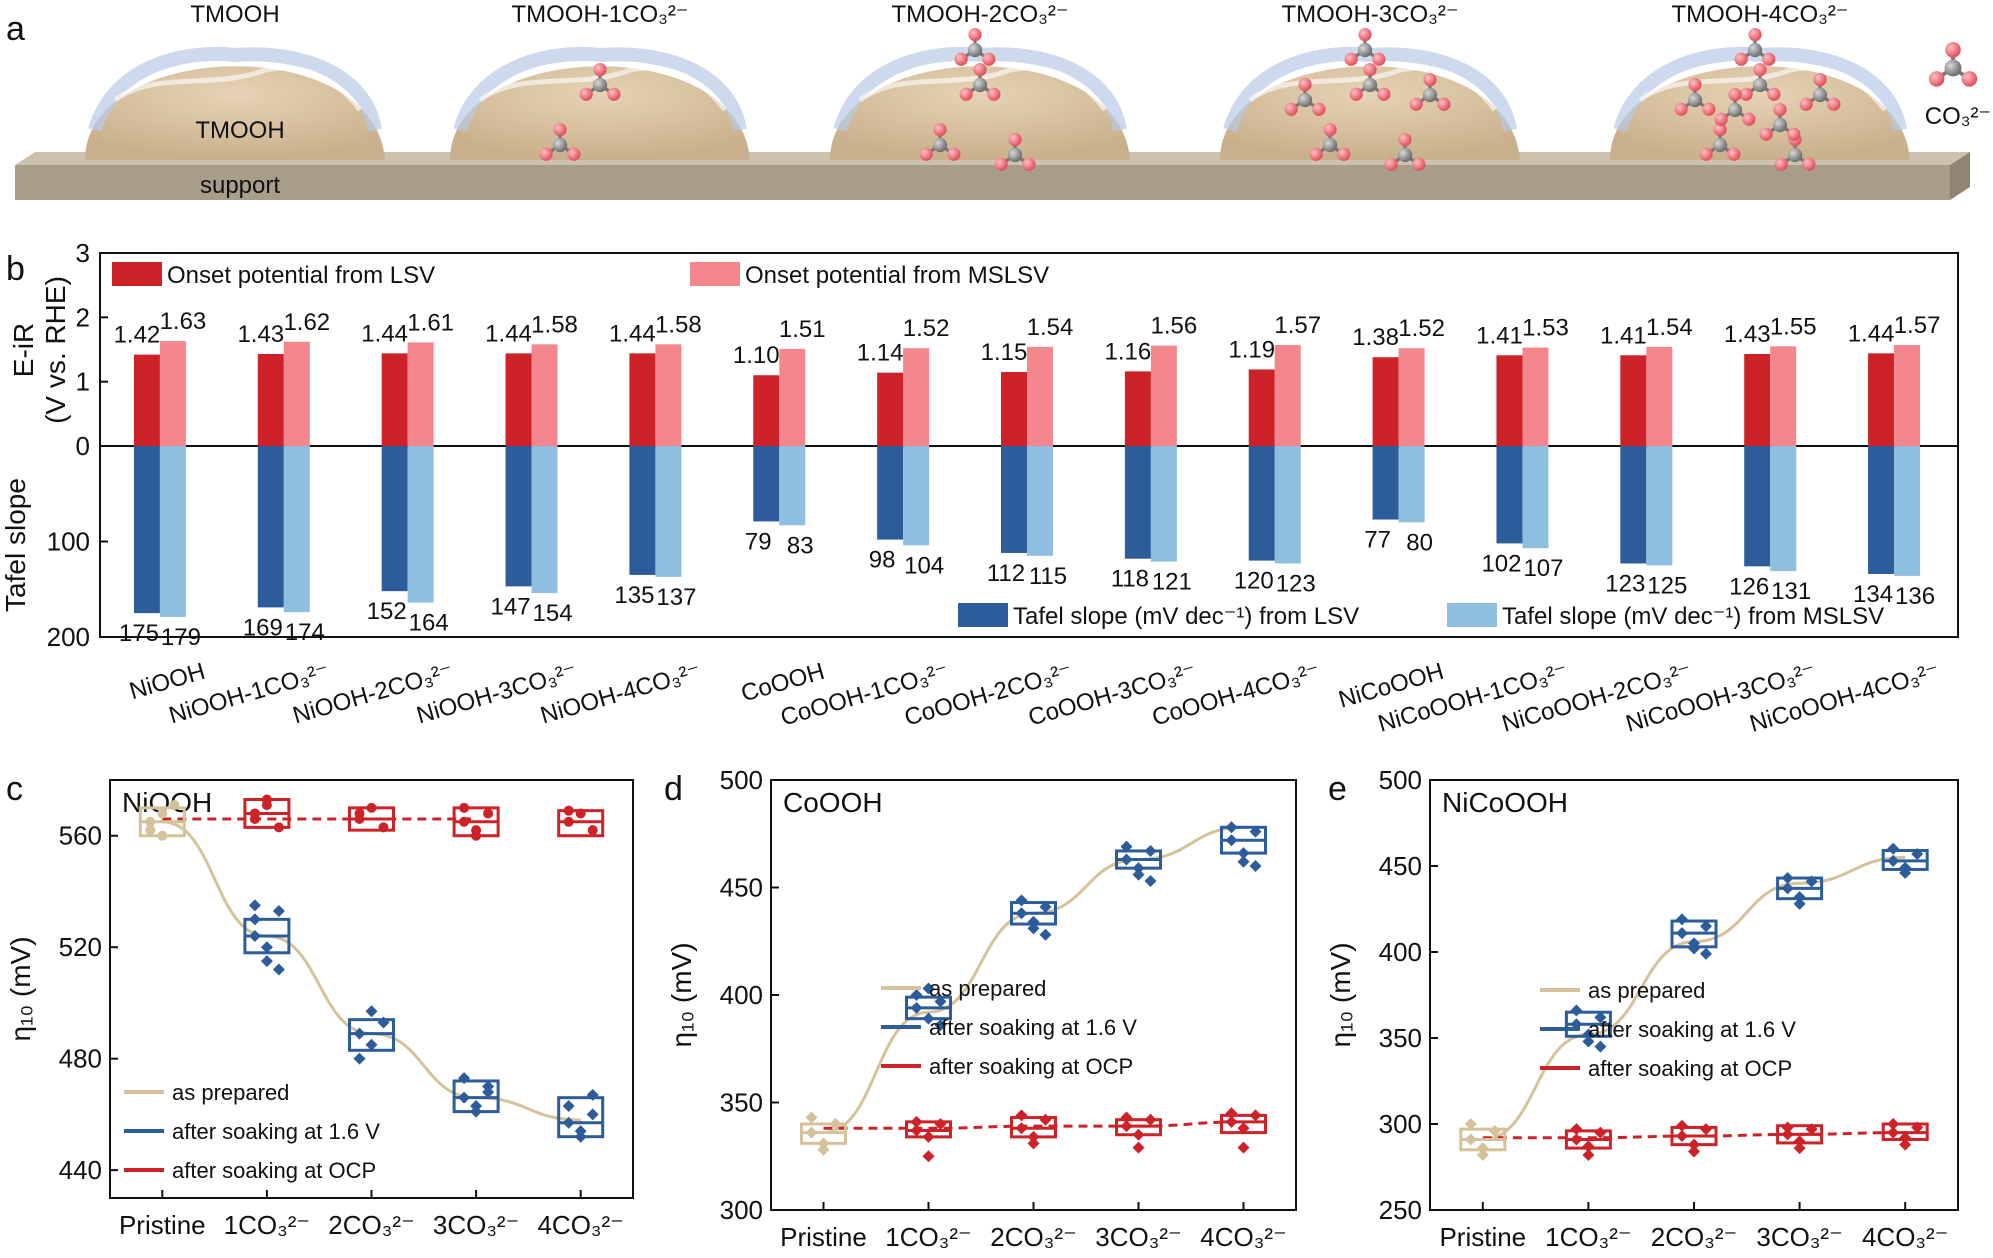 The width and height of the screenshot is (1993, 1258). Describe the element at coordinates (230, 100) in the screenshot. I see `illustration-0: TMOOH TMOOH support` at that location.